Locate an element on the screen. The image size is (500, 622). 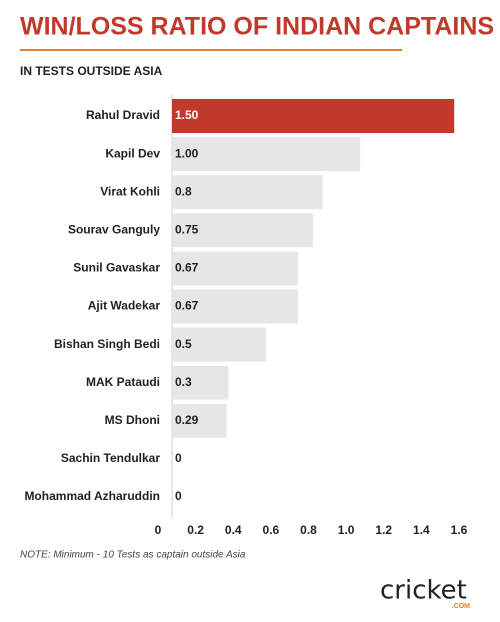
category-label: Kapil Dev is located at coordinates (132, 153).